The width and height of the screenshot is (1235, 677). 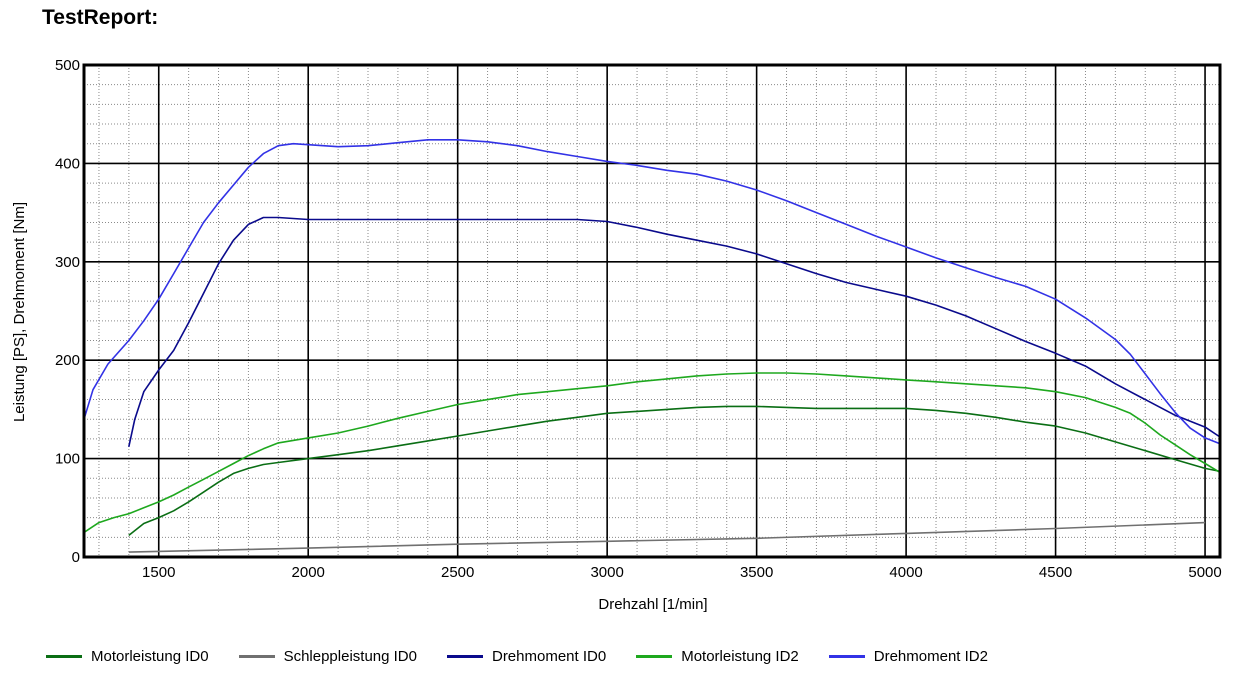 What do you see at coordinates (308, 572) in the screenshot?
I see `x-tick-label: 2000` at bounding box center [308, 572].